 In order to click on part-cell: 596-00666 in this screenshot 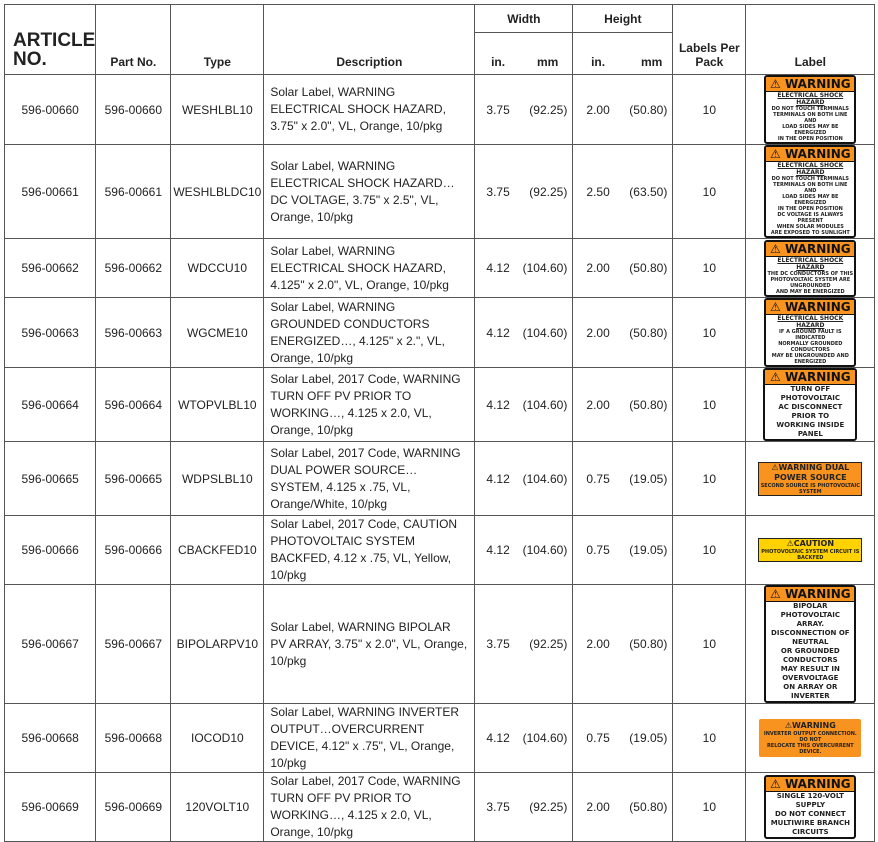, I will do `click(133, 550)`.